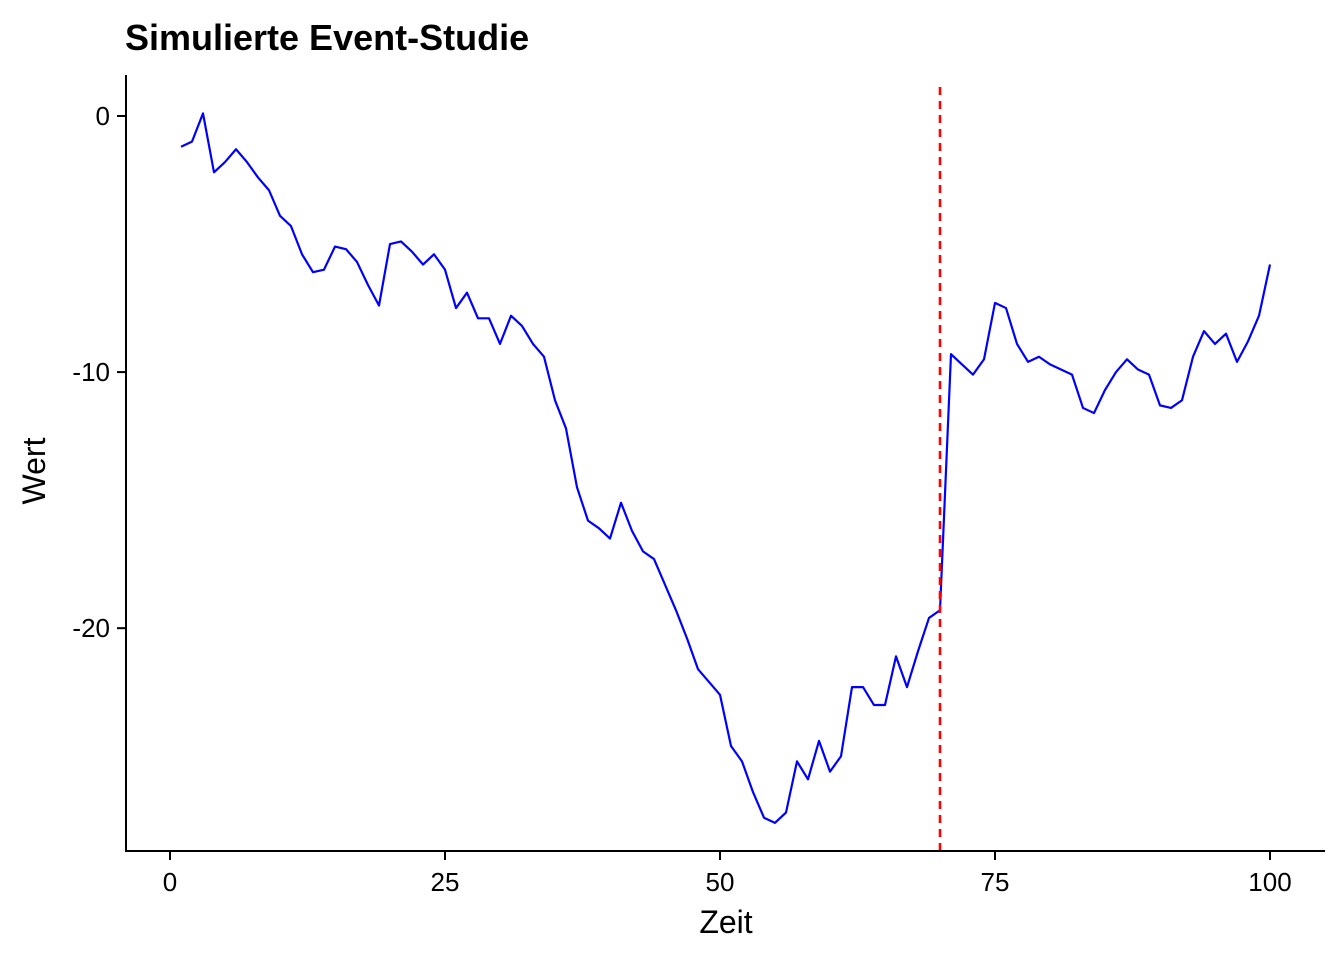 The image size is (1344, 960). What do you see at coordinates (995, 882) in the screenshot?
I see `x-tick-label: 75` at bounding box center [995, 882].